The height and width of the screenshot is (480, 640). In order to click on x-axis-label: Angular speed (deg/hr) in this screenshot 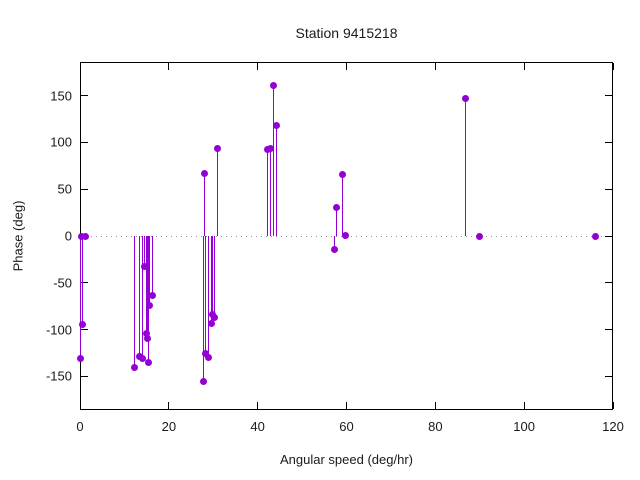, I will do `click(346, 459)`.